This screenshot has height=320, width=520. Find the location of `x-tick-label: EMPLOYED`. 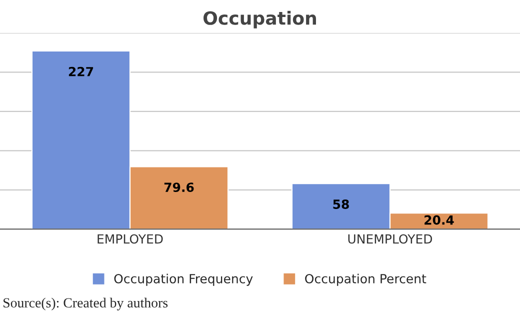

x-tick-label: EMPLOYED is located at coordinates (130, 239).